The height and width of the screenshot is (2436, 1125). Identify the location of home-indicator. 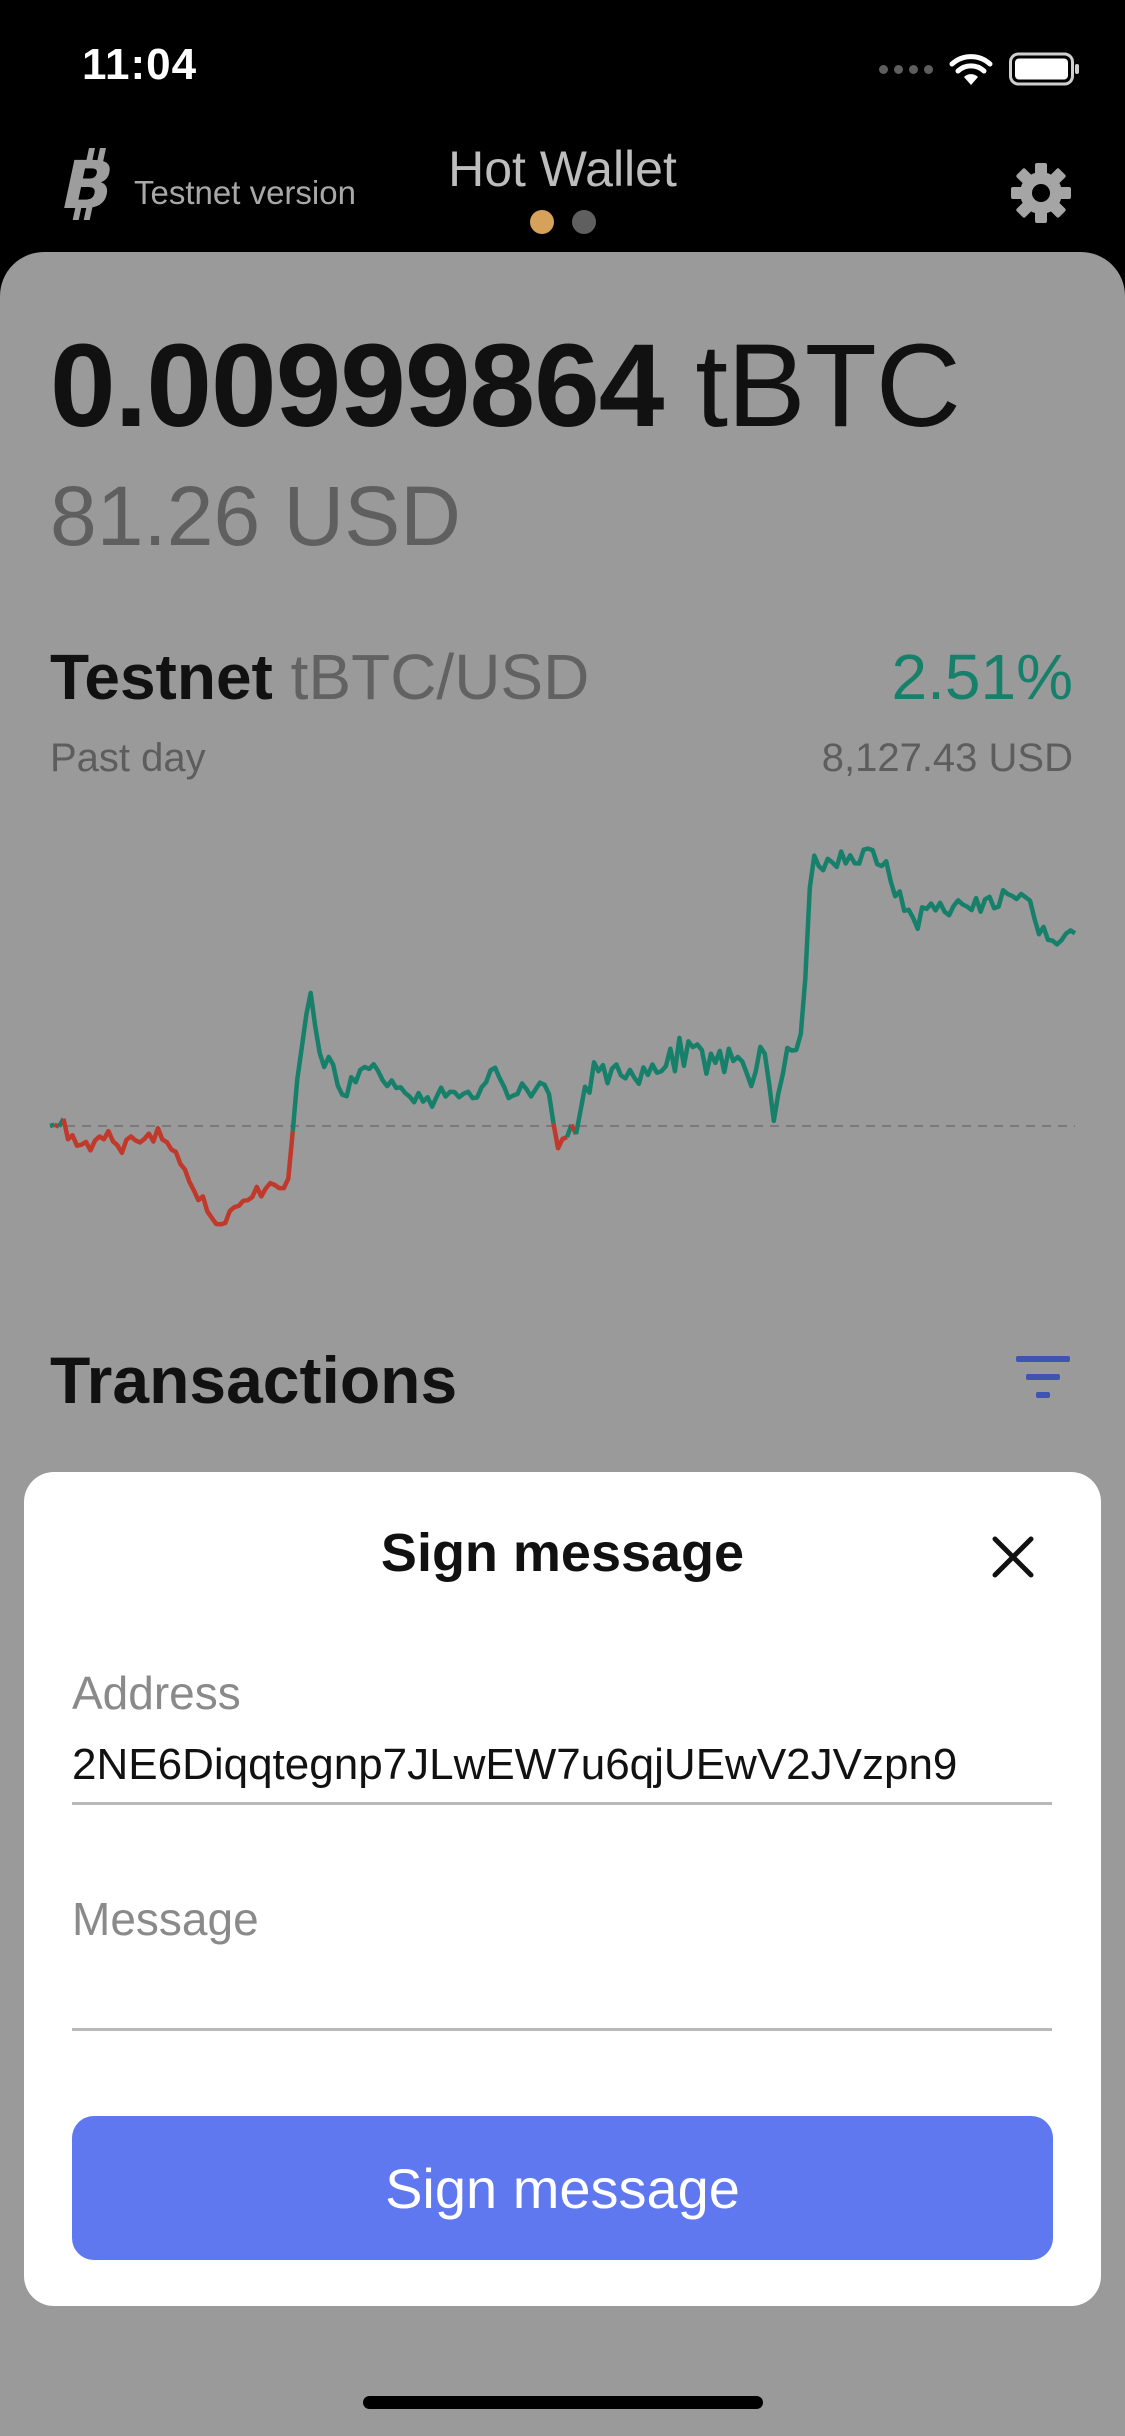
(563, 2402).